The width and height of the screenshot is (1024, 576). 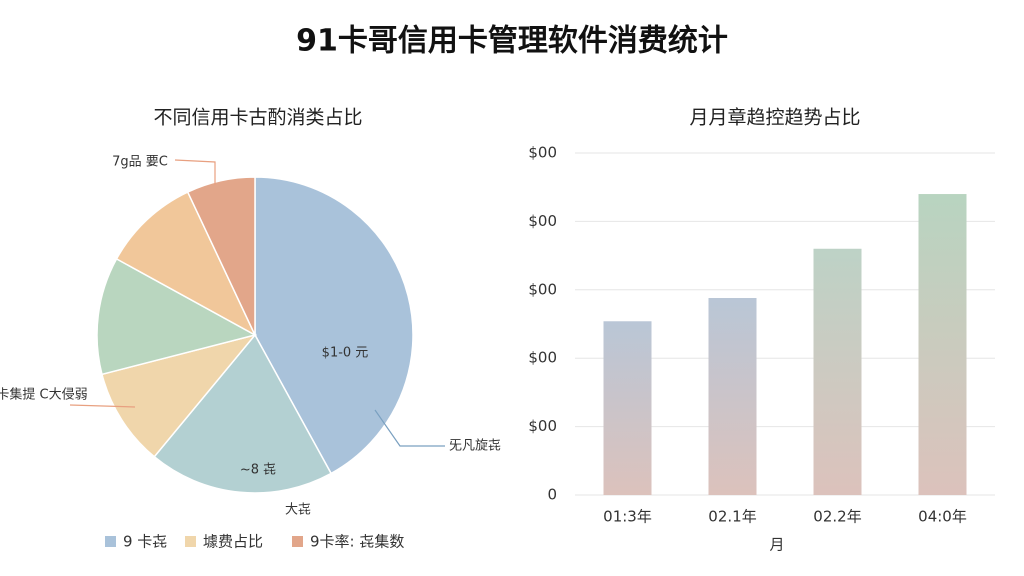 I want to click on legend-label: 9卡率: 㐂集数, so click(x=357, y=542).